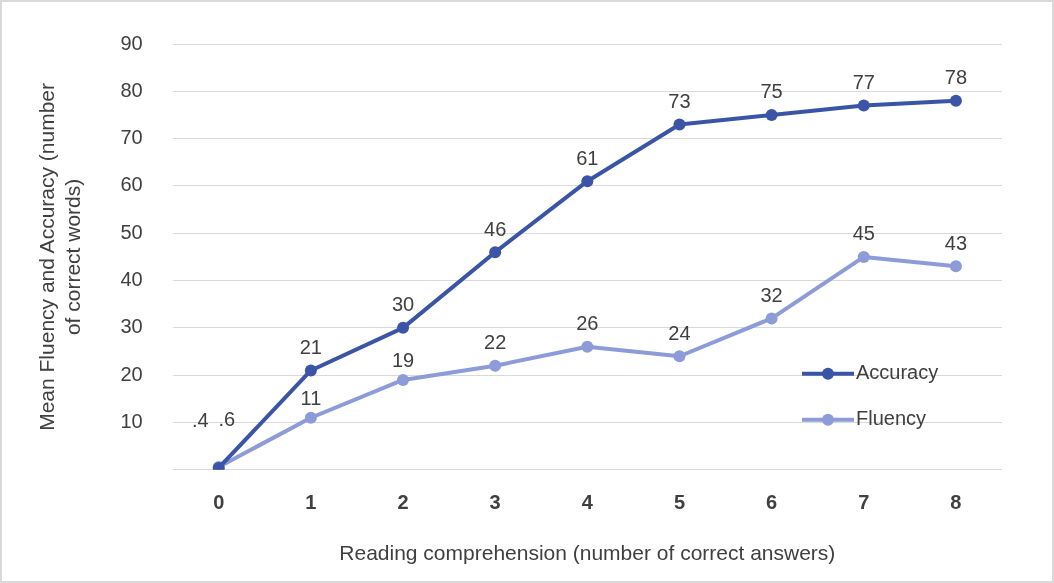 This screenshot has height=583, width=1054. I want to click on data-label: 77, so click(863, 82).